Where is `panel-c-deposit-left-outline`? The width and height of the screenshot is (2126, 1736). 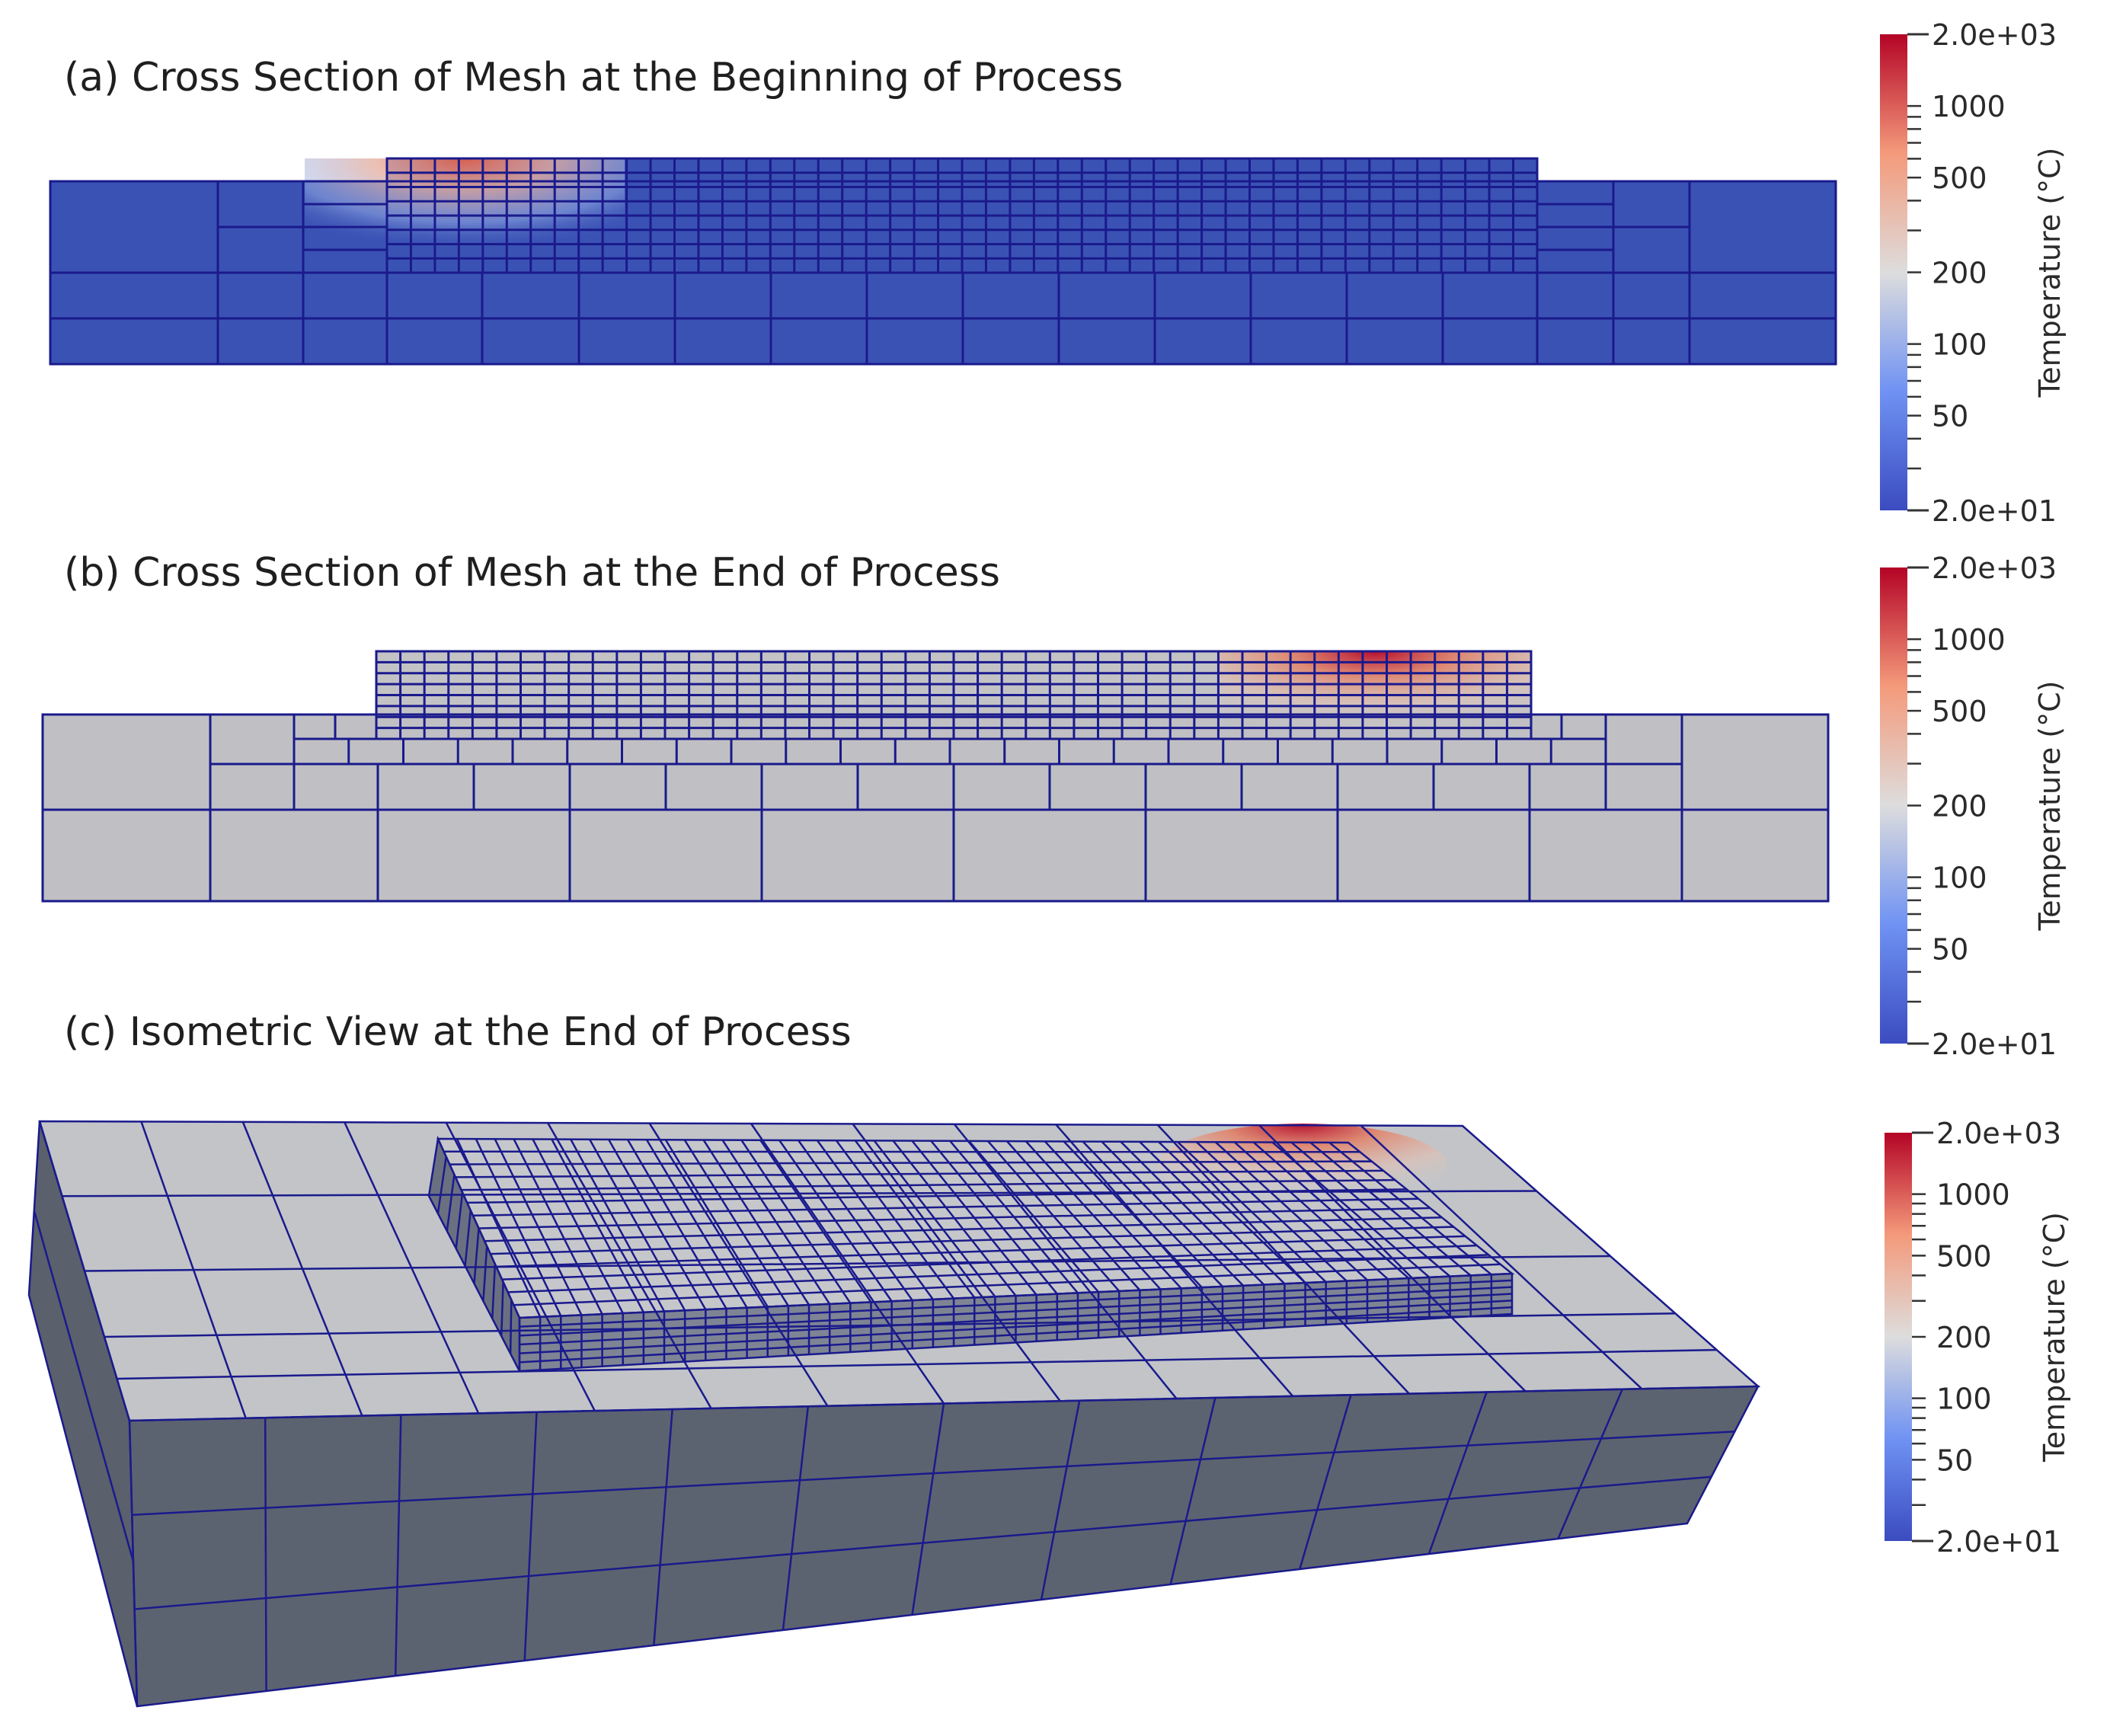 panel-c-deposit-left-outline is located at coordinates (474, 1253).